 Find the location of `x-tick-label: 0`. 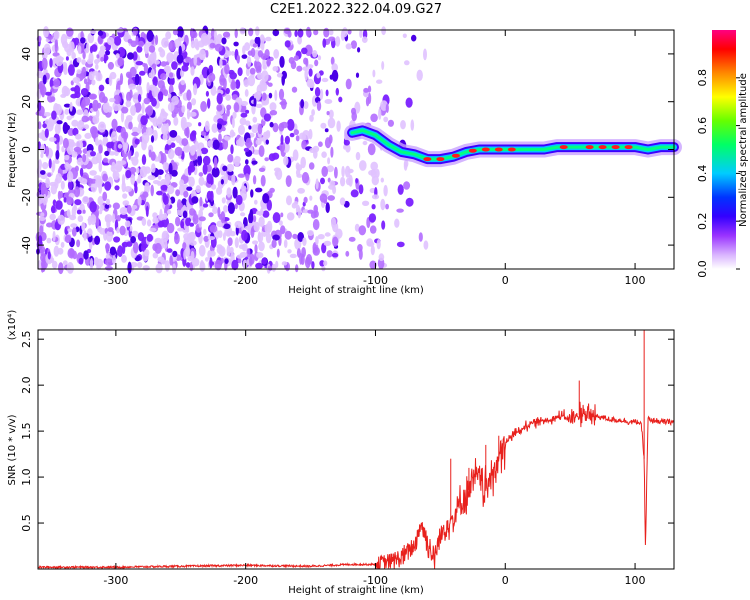

x-tick-label: 0 is located at coordinates (505, 280).